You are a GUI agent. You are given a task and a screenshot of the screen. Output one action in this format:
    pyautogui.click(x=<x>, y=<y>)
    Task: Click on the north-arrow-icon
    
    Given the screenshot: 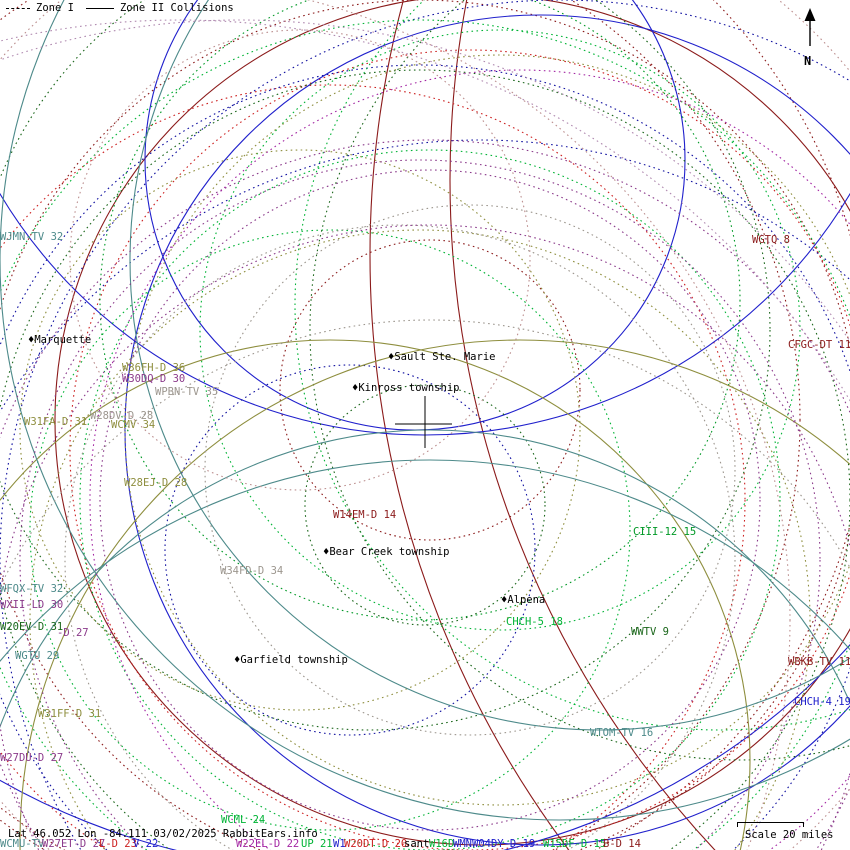 What is the action you would take?
    pyautogui.click(x=810, y=27)
    